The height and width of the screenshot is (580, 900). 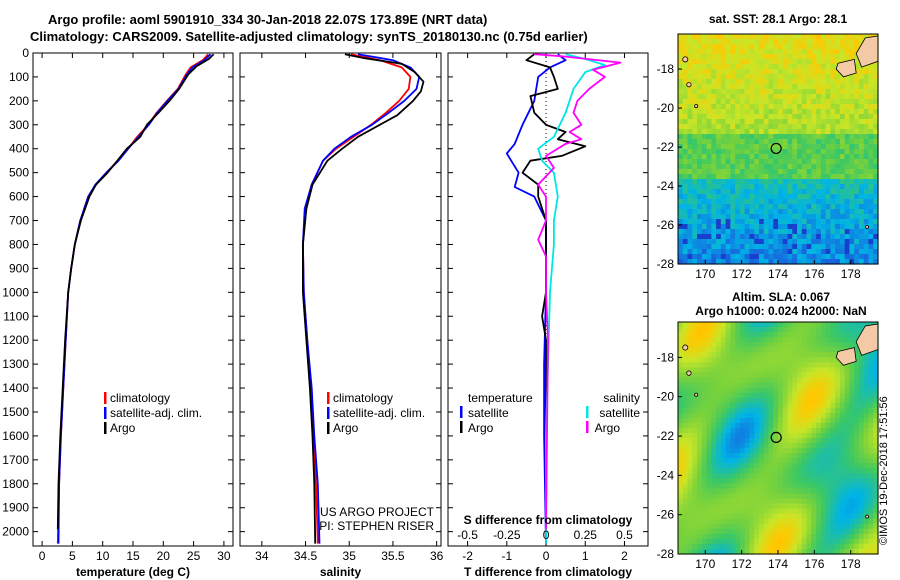 I want to click on y-tick-label: 1700, so click(x=15, y=460).